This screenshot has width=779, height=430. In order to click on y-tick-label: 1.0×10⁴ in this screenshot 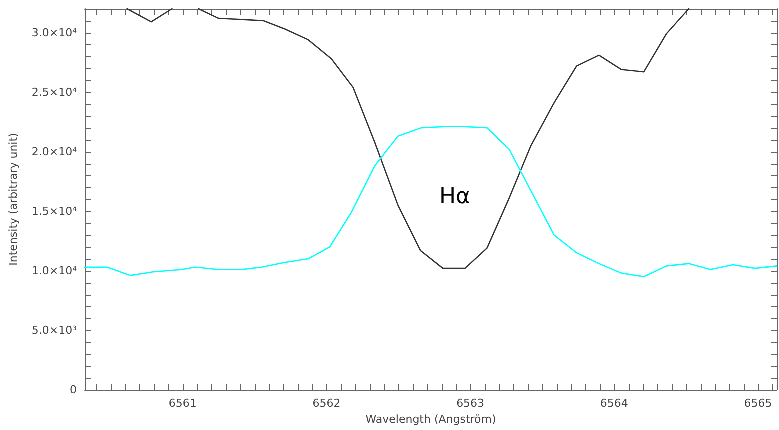, I will do `click(55, 271)`.